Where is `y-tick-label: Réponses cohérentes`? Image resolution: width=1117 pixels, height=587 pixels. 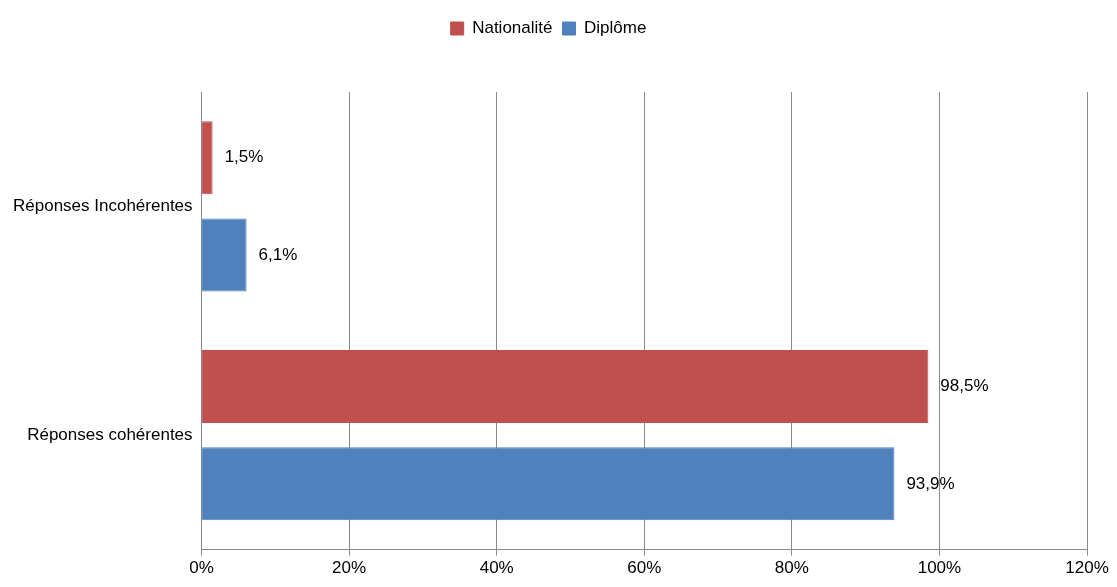
y-tick-label: Réponses cohérentes is located at coordinates (110, 434).